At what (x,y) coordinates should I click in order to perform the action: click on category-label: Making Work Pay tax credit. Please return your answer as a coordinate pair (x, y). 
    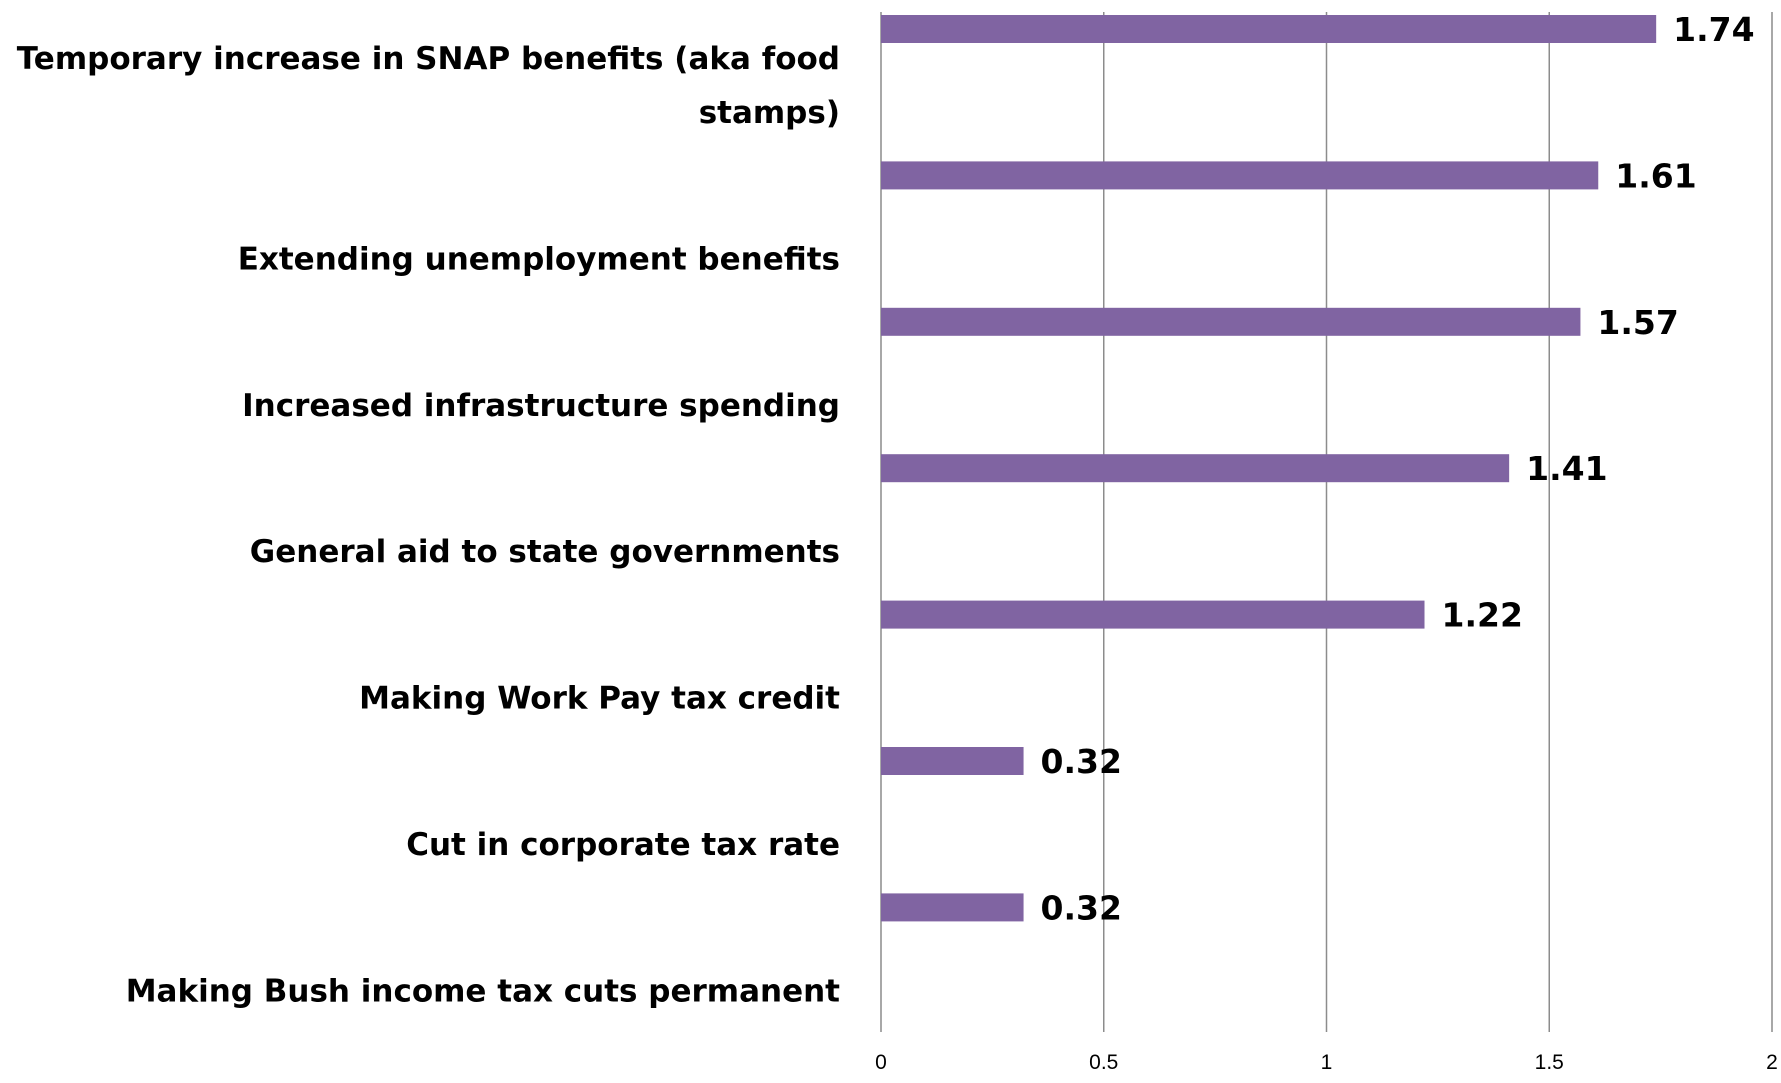
    Looking at the image, I should click on (599, 699).